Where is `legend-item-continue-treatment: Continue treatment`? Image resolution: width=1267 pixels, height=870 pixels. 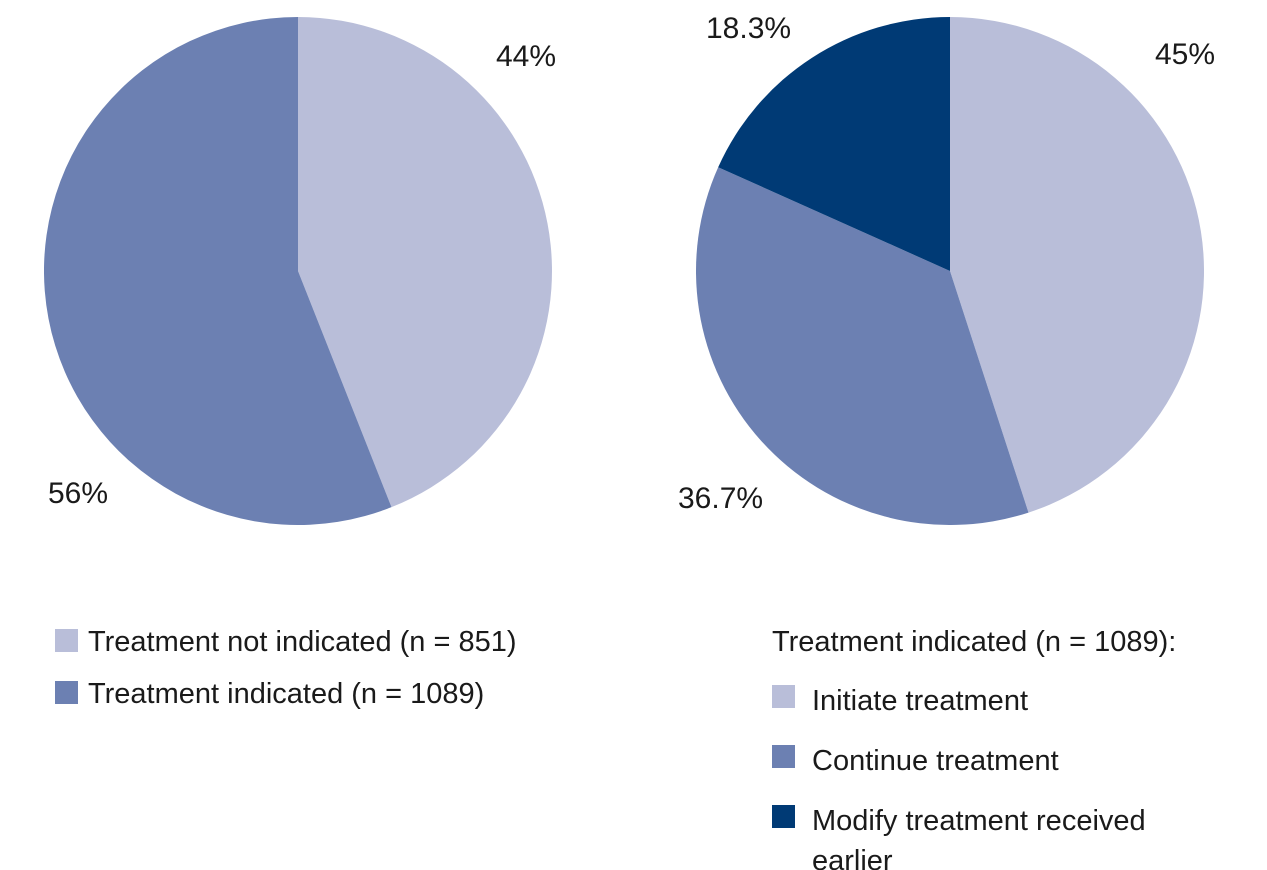
legend-item-continue-treatment: Continue treatment is located at coordinates (987, 761).